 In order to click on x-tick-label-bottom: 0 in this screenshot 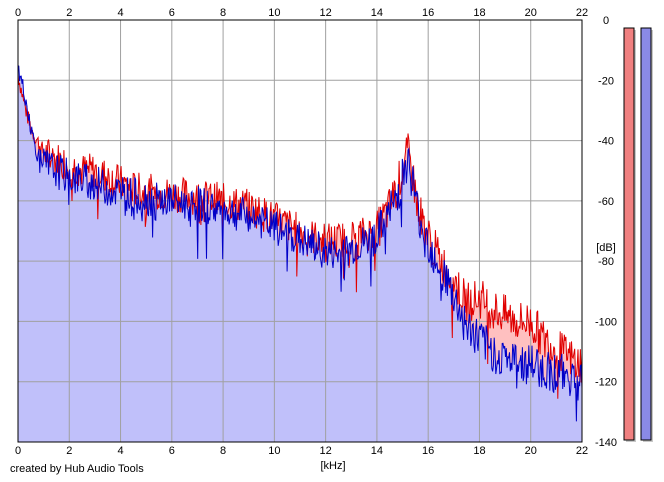, I will do `click(18, 451)`.